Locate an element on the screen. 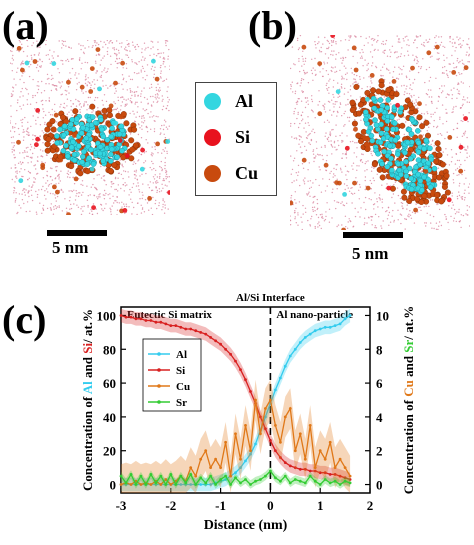  atom-probe-panel-a is located at coordinates (90, 127).